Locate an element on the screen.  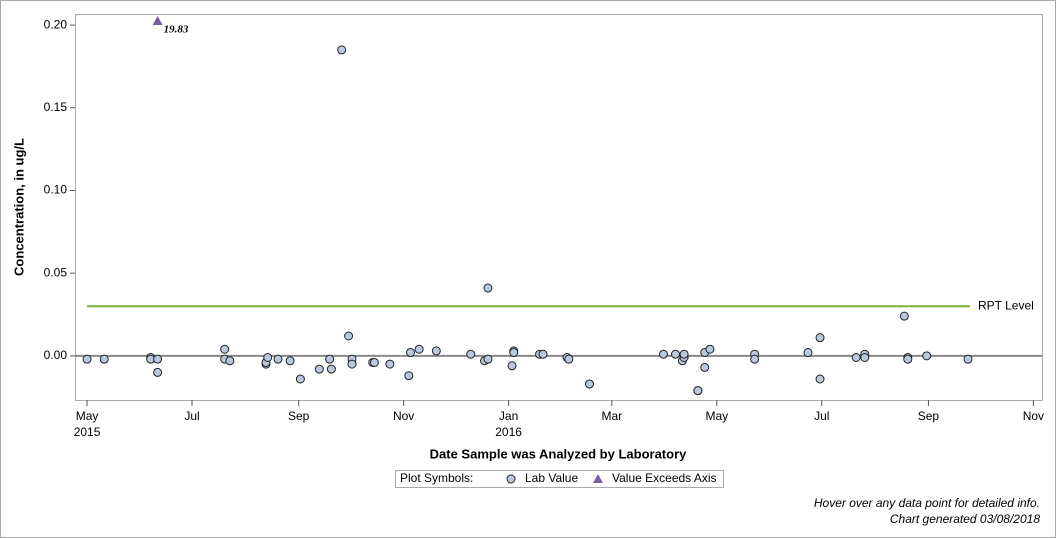
x-tick-label: Mar is located at coordinates (612, 416).